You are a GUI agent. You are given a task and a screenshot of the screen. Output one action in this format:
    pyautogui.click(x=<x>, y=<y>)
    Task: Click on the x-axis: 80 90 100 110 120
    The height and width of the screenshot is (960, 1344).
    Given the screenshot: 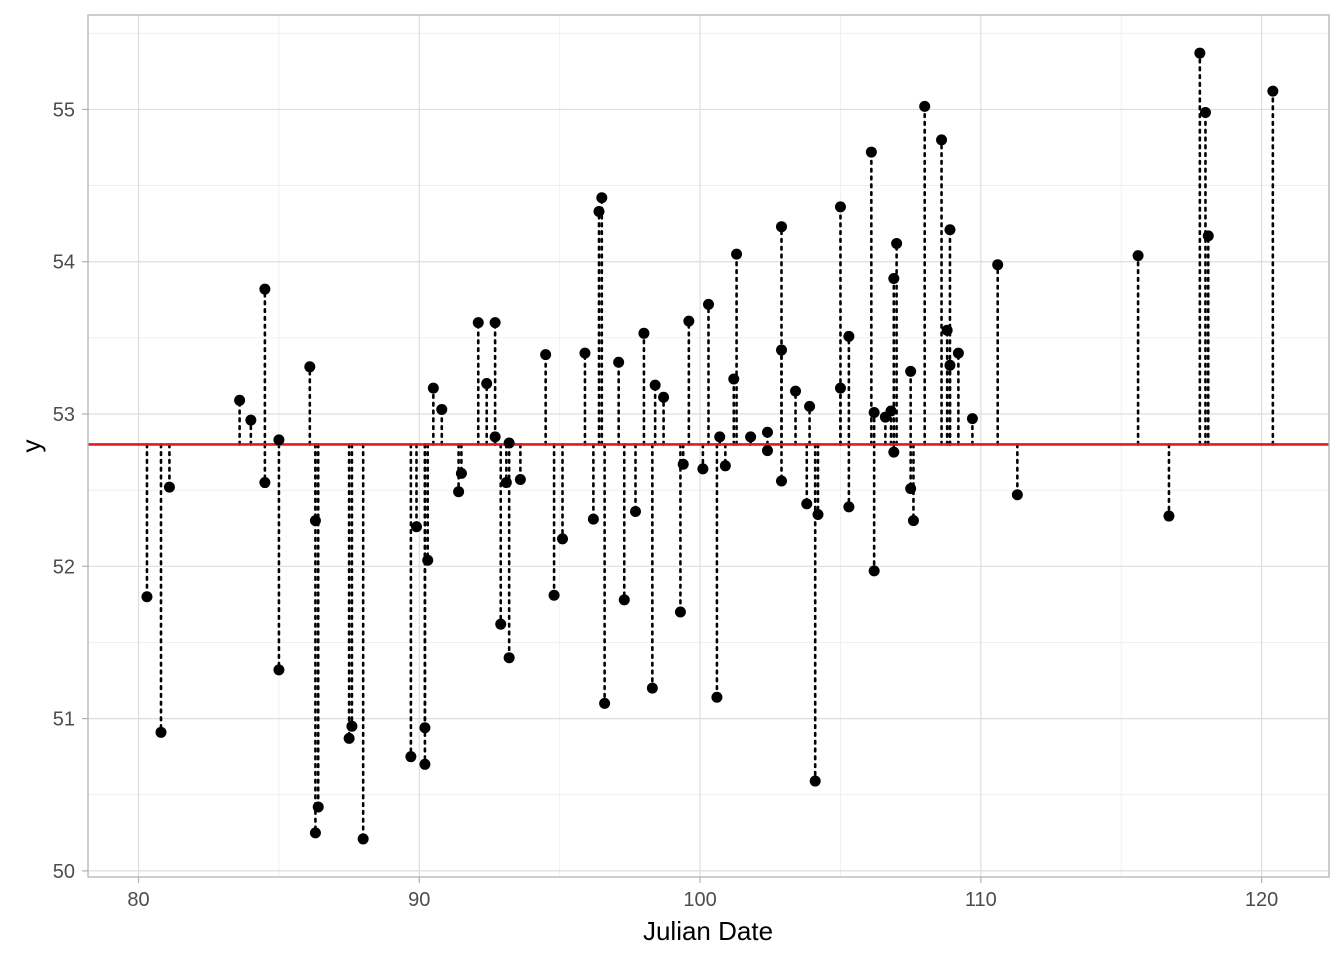 What is the action you would take?
    pyautogui.click(x=702, y=894)
    